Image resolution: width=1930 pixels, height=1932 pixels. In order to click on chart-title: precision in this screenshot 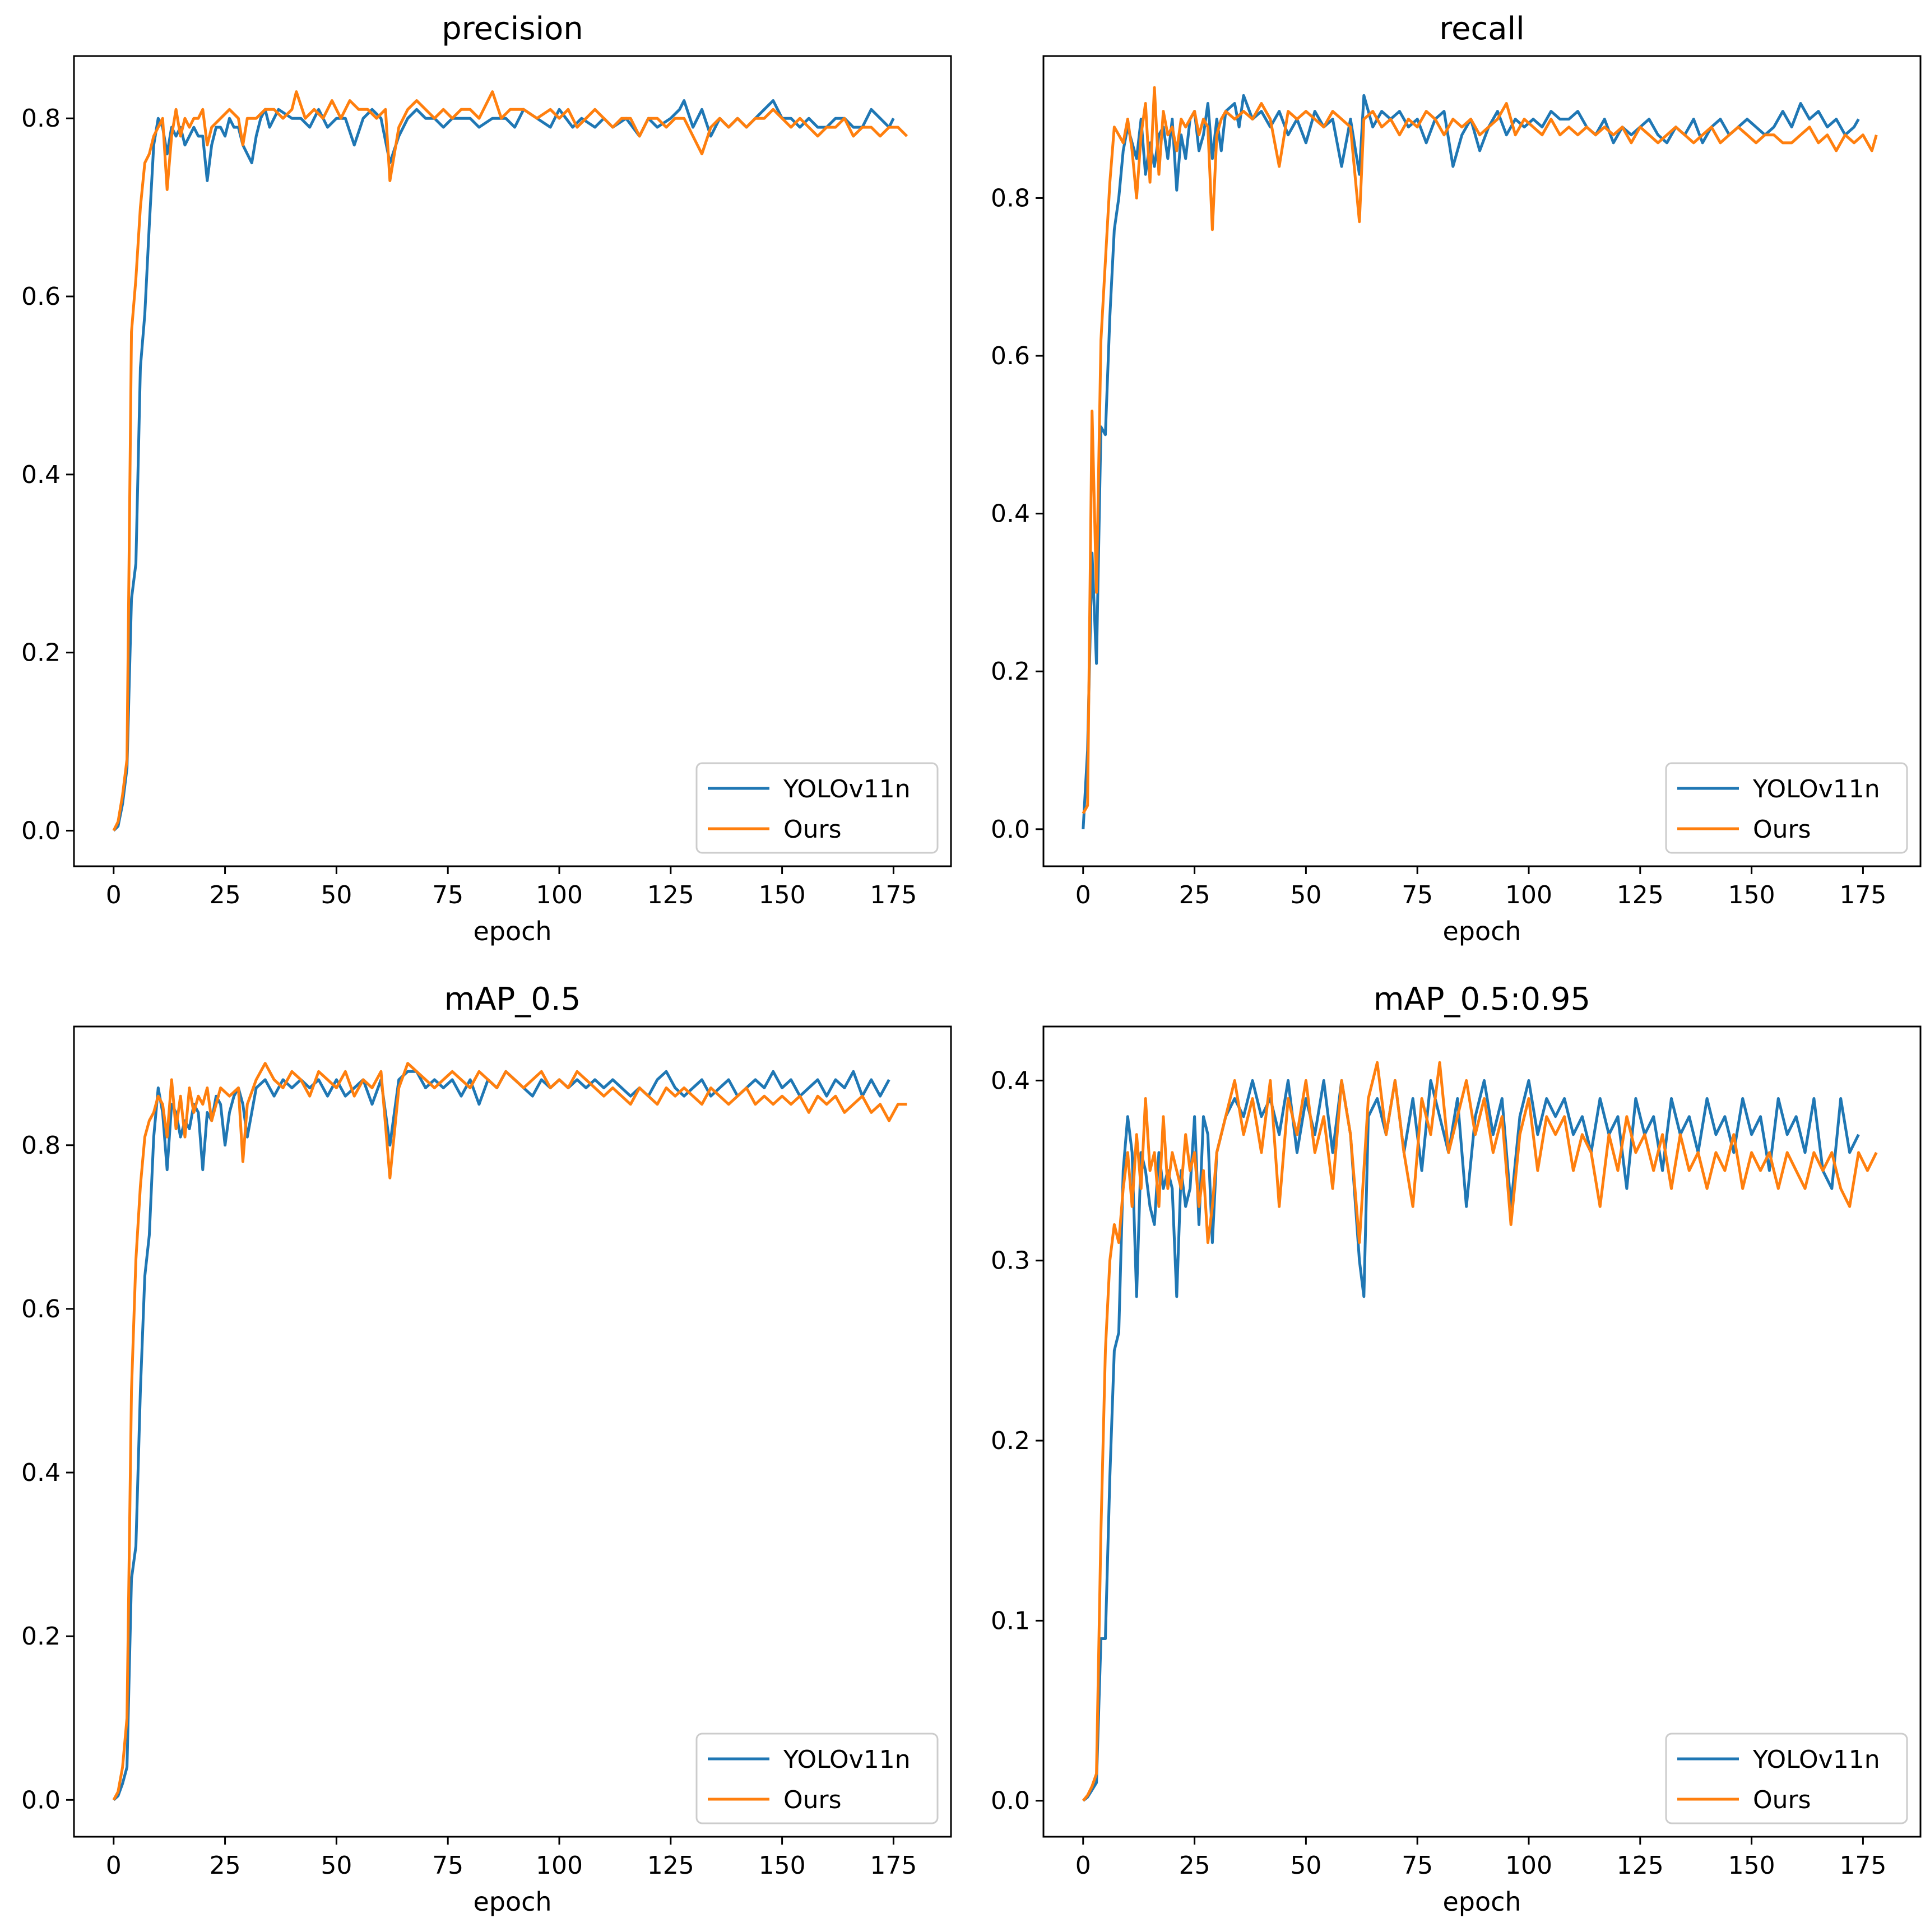, I will do `click(512, 29)`.